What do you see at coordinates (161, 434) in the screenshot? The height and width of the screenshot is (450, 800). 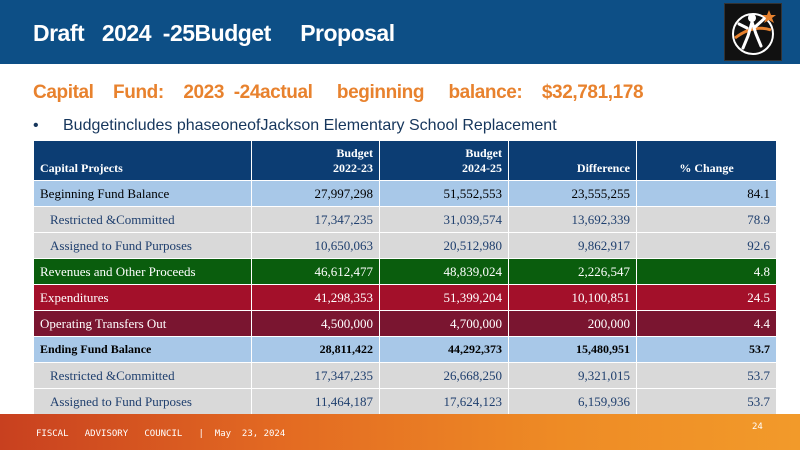 I see `footer-text: FISCAL ADVISORY COUNCIL | May 23, 2024` at bounding box center [161, 434].